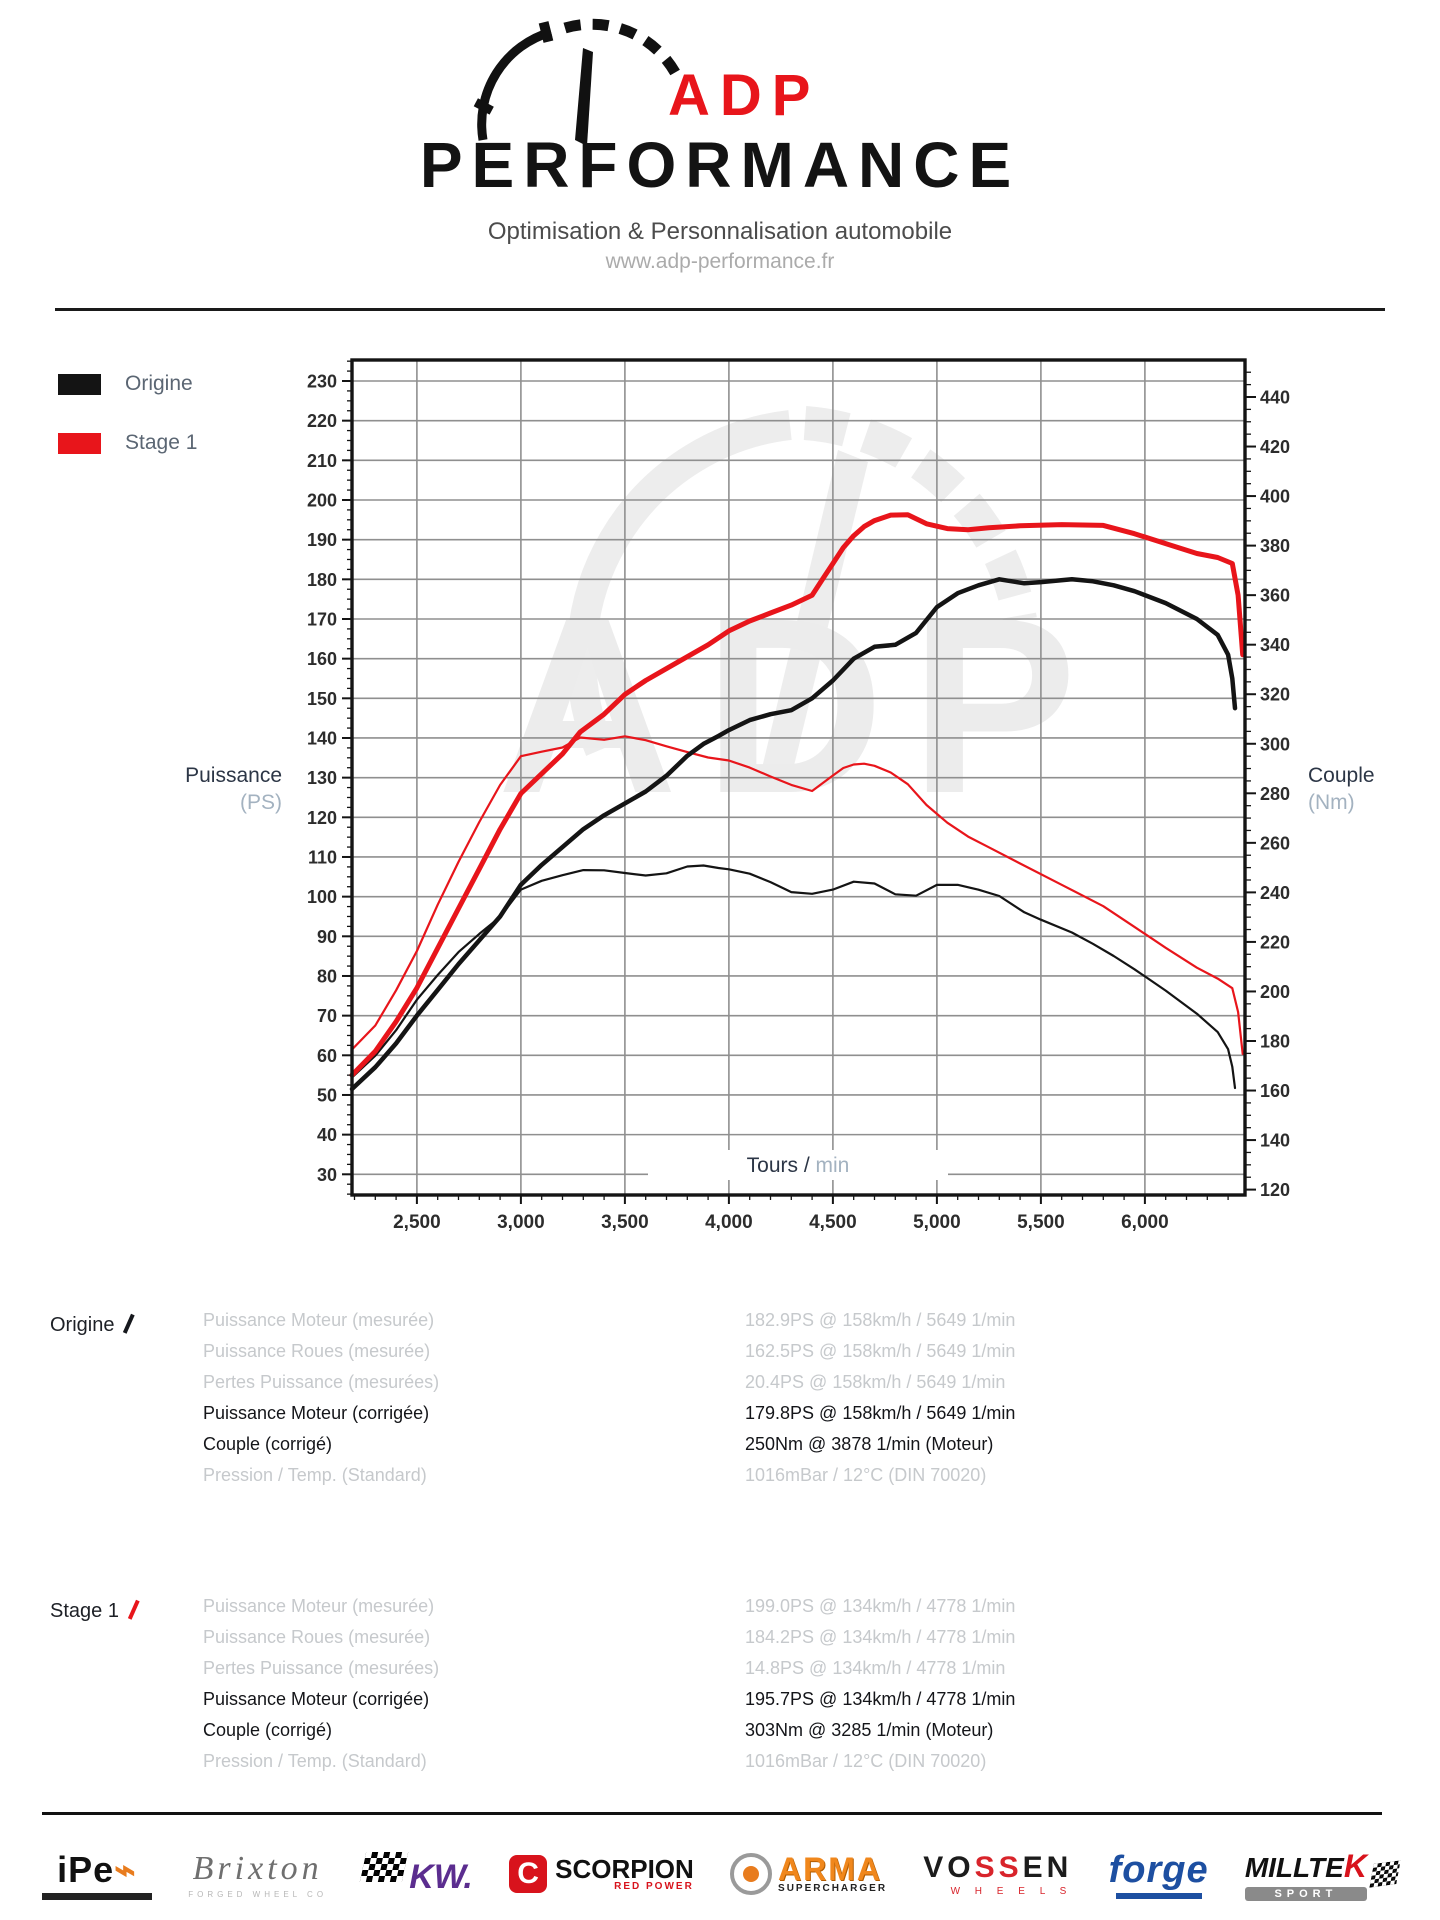 The width and height of the screenshot is (1440, 1920). Describe the element at coordinates (322, 540) in the screenshot. I see `y-left-tick-label: 190` at that location.